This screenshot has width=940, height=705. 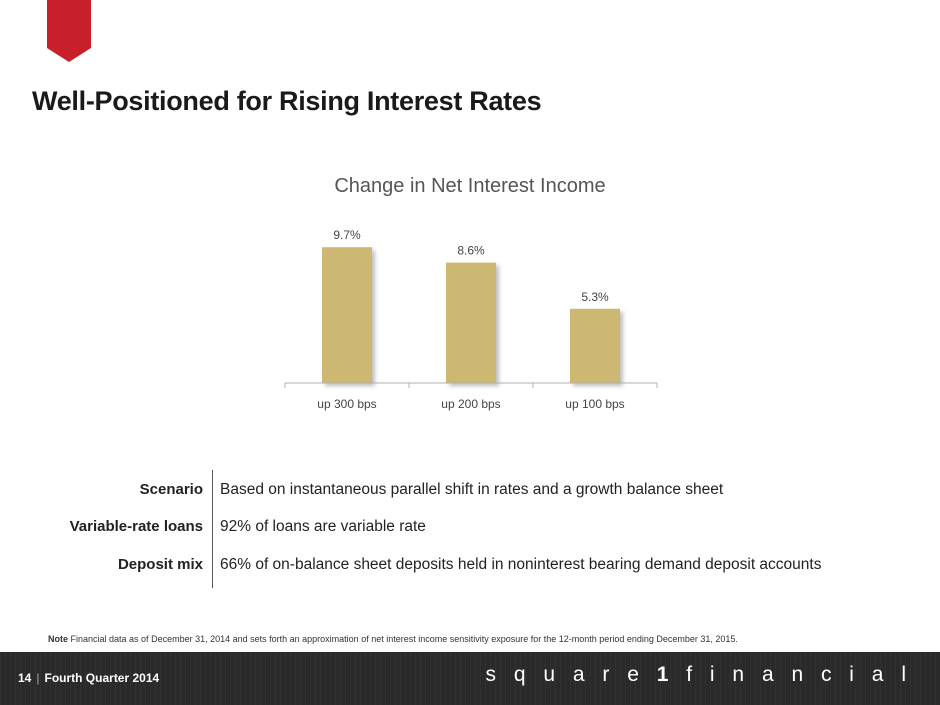 I want to click on footer-page-info: 14 | Fourth Quarter 2014, so click(x=88, y=678).